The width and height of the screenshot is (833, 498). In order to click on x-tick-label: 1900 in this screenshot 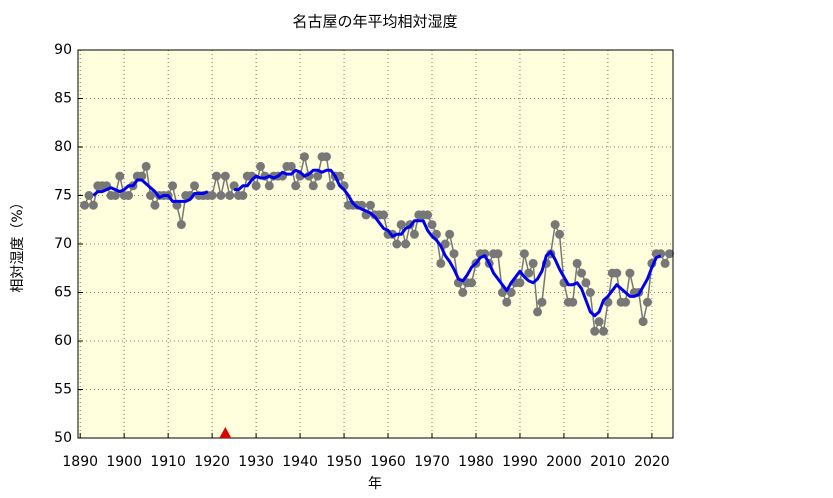, I will do `click(124, 462)`.